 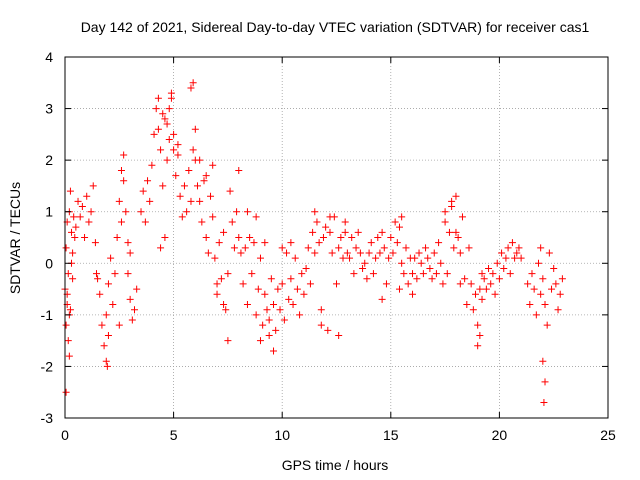 I want to click on x-tick-label: 20, so click(x=500, y=435).